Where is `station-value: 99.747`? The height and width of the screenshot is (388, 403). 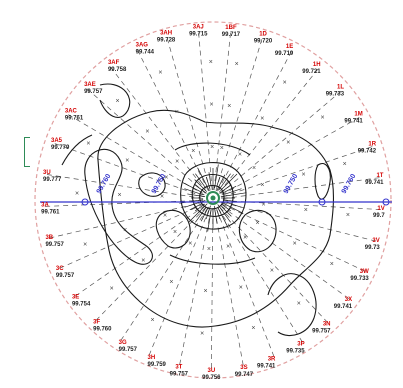
station-value: 99.747 is located at coordinates (244, 375).